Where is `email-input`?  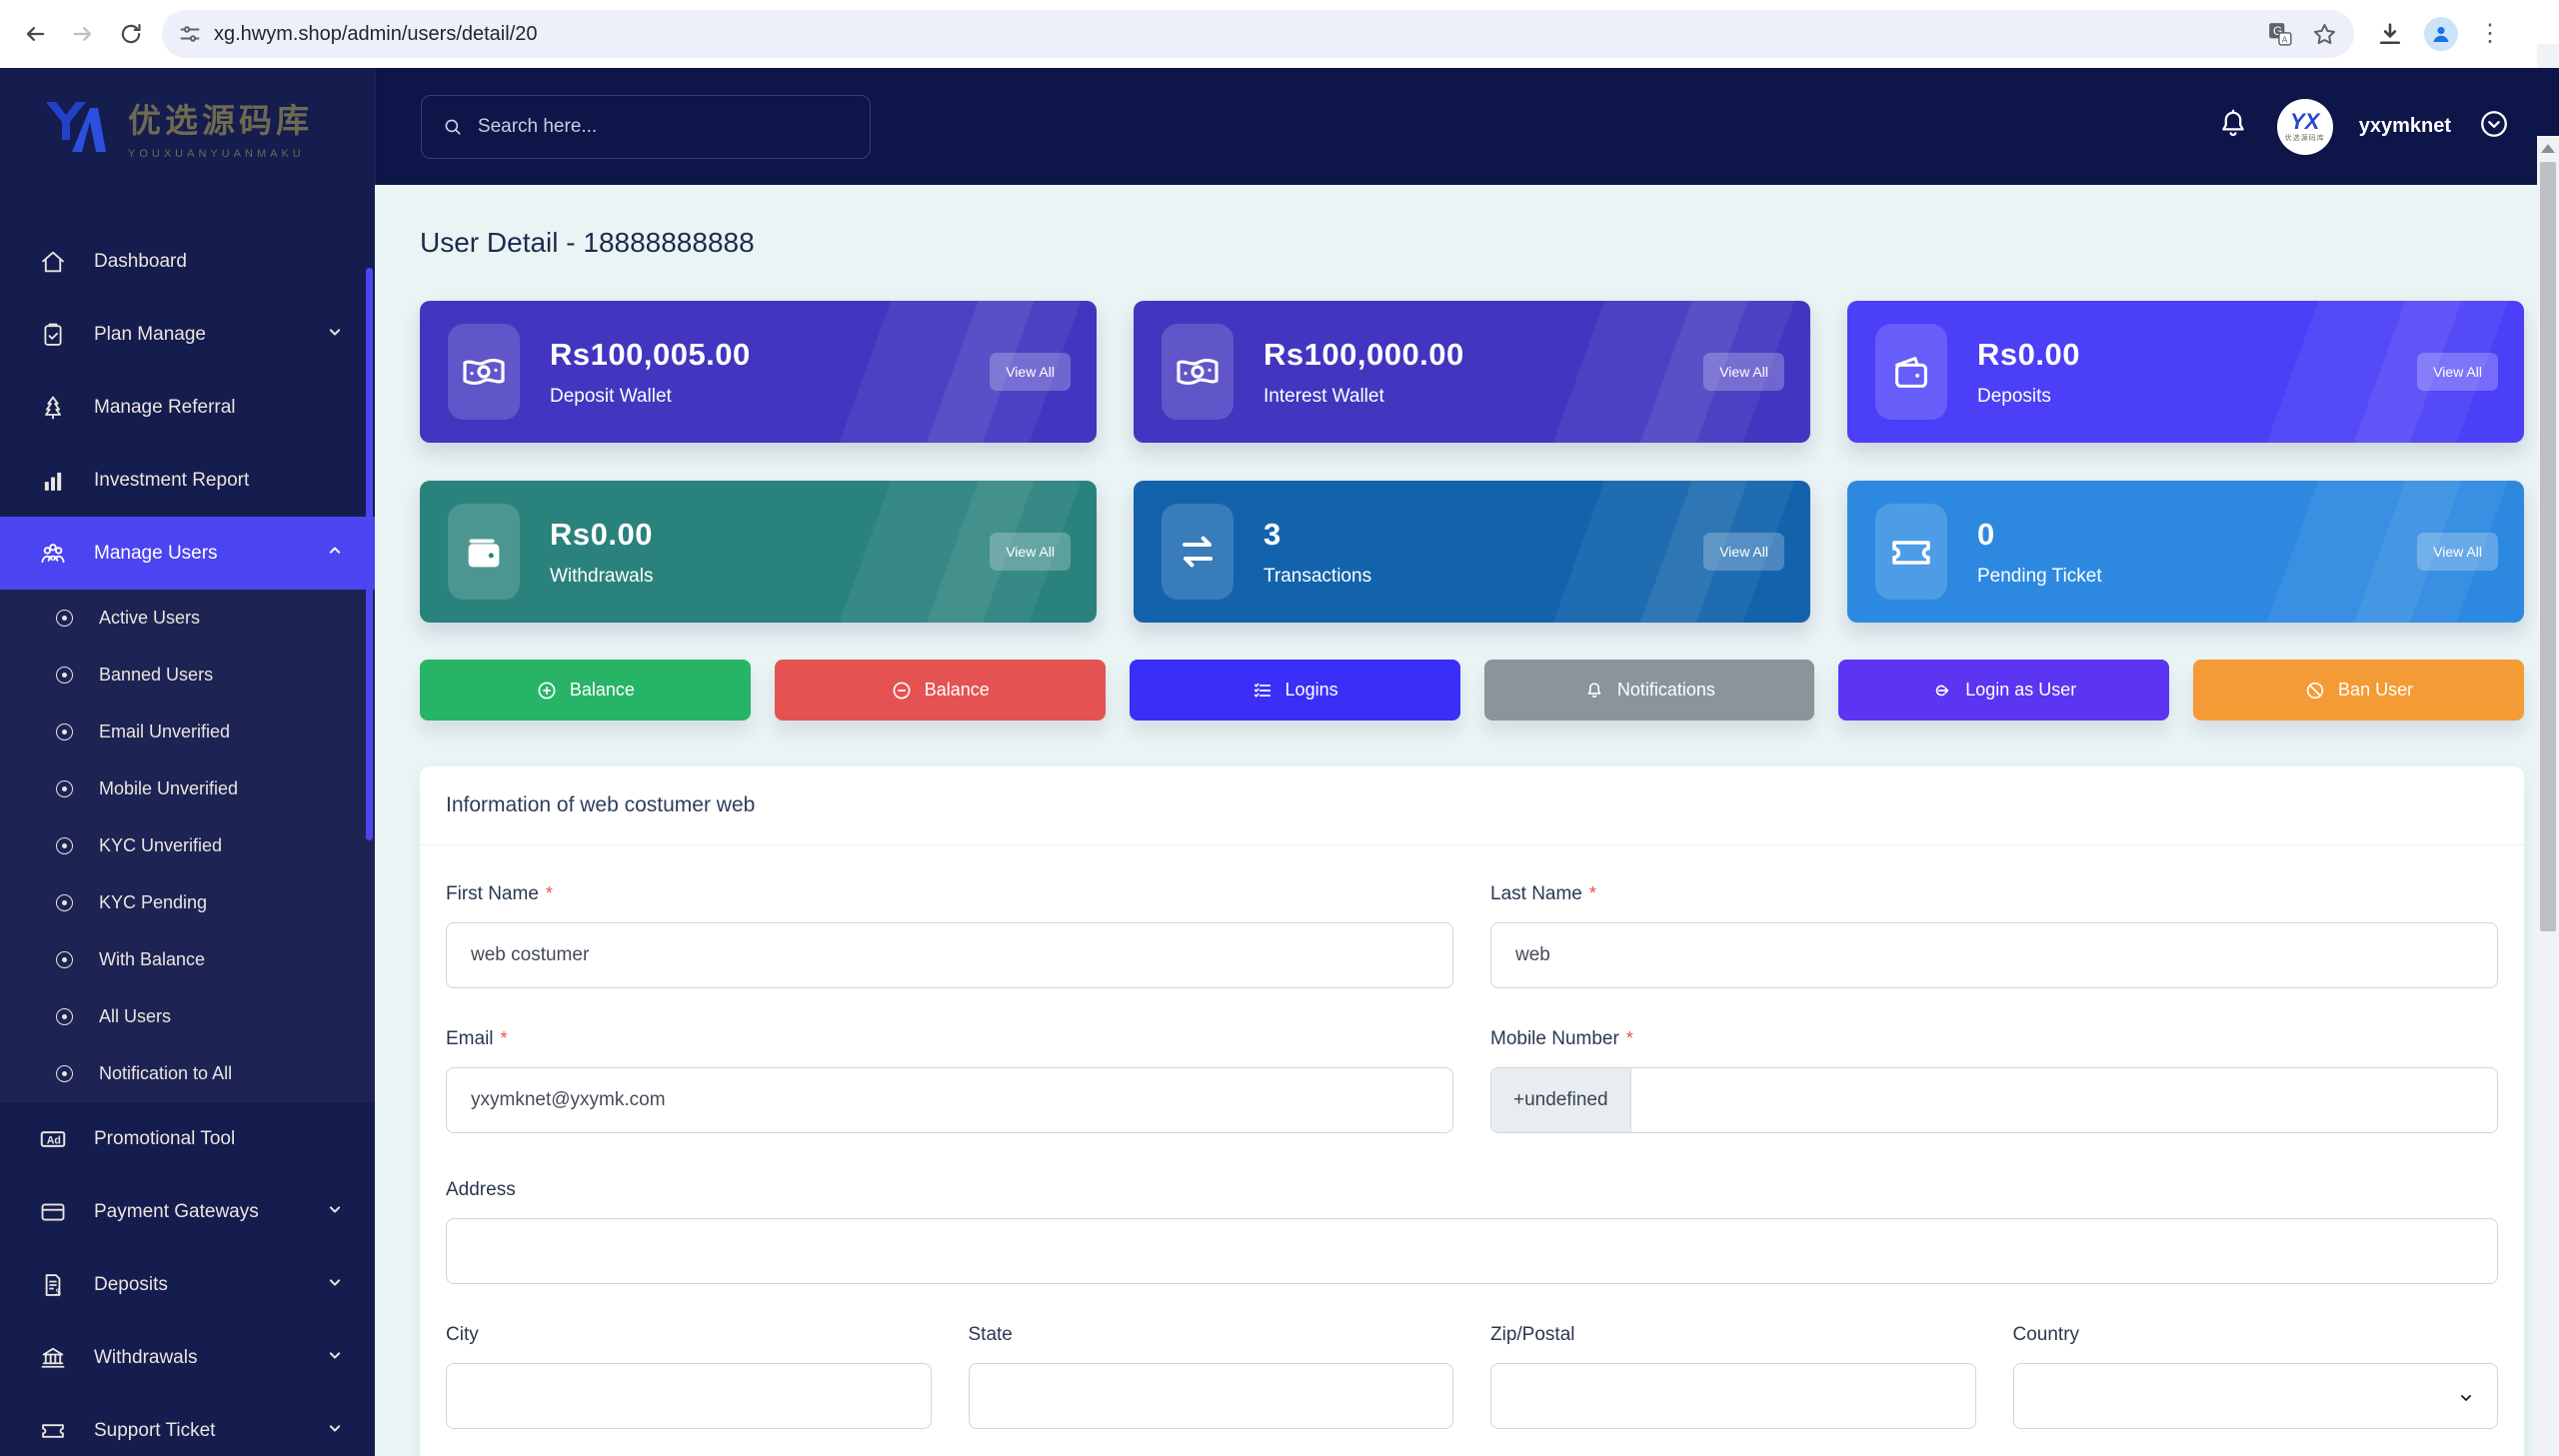
email-input is located at coordinates (949, 1100).